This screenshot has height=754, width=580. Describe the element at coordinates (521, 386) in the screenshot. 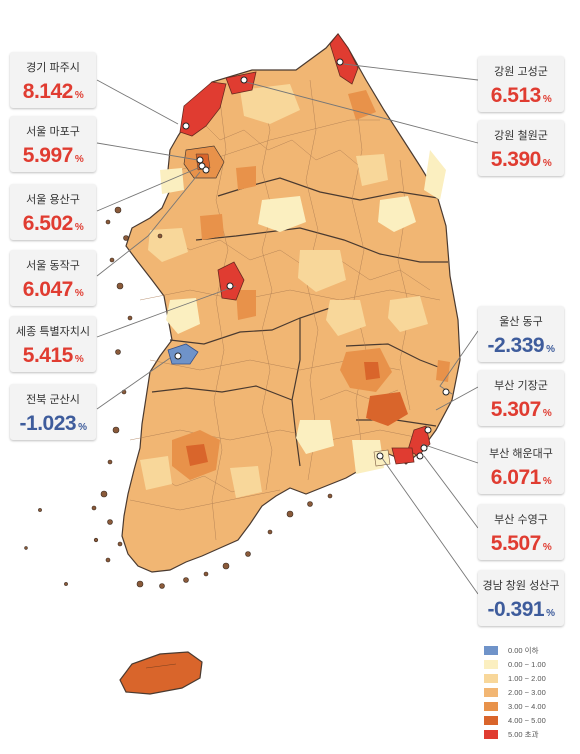

I see `callout-region: 부산 기장군` at that location.